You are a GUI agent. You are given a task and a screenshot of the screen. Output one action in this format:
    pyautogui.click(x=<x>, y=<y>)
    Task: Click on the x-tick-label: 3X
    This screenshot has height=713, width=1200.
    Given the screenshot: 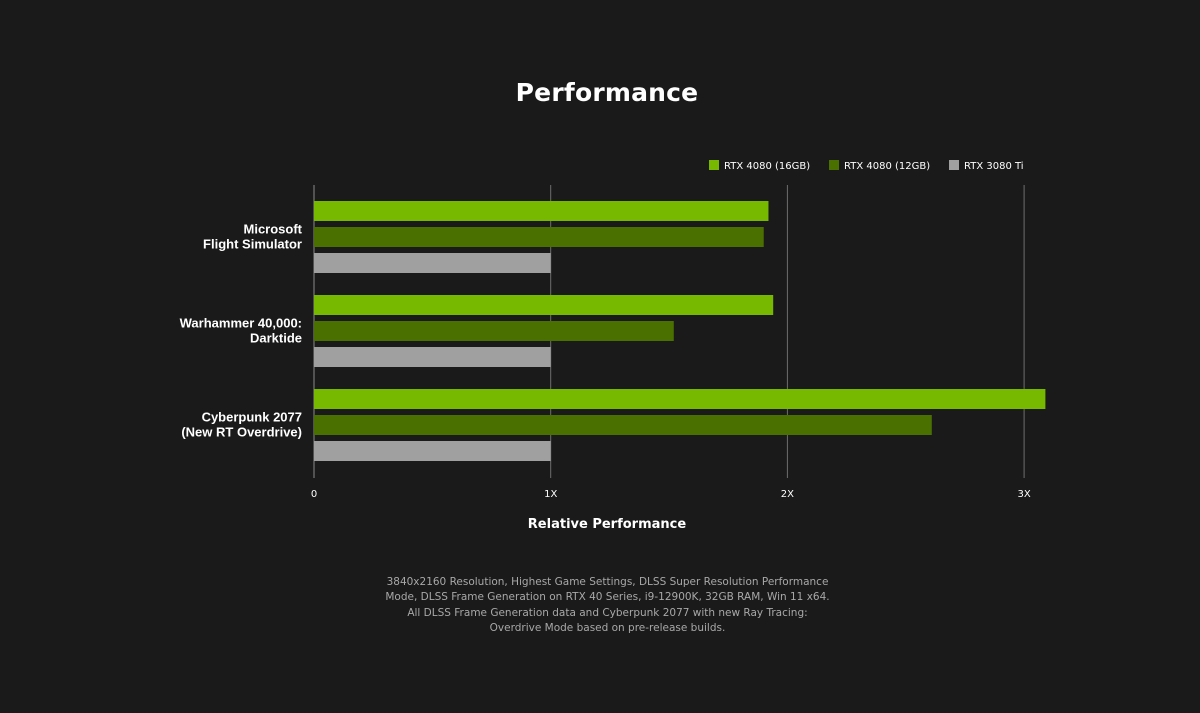 What is the action you would take?
    pyautogui.click(x=1023, y=494)
    